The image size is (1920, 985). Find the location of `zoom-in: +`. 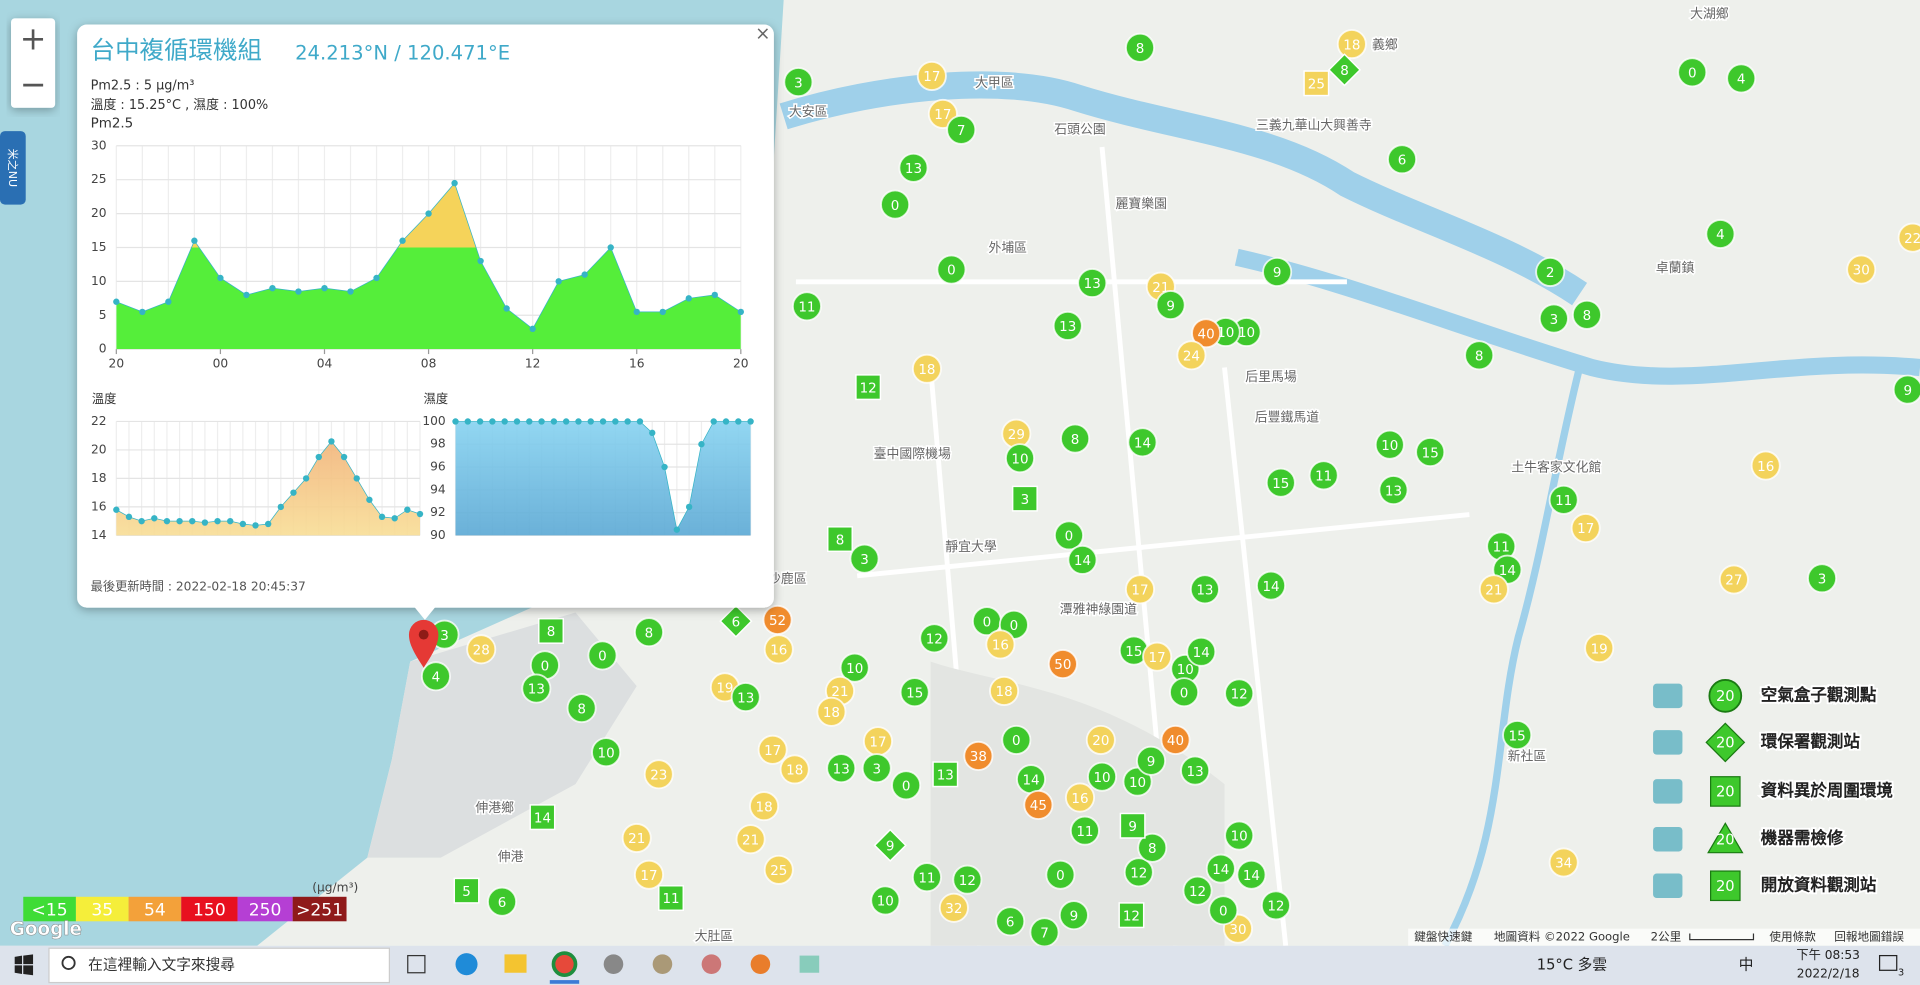

zoom-in: + is located at coordinates (33, 38).